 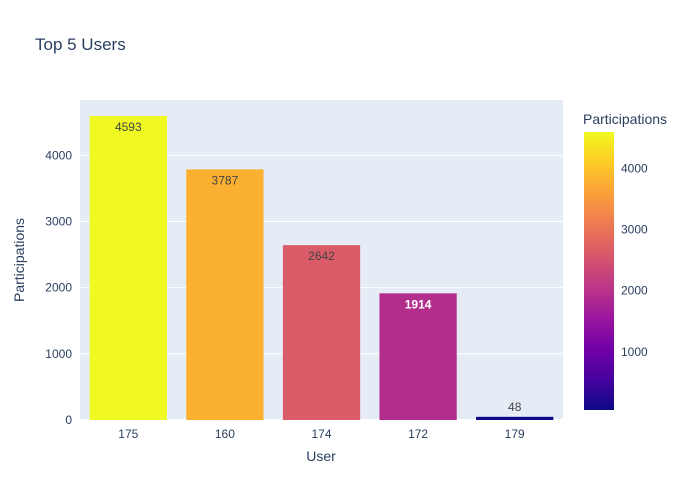 I want to click on y-tick-labels: 0 1000 2000 3000 4000, so click(x=58, y=287).